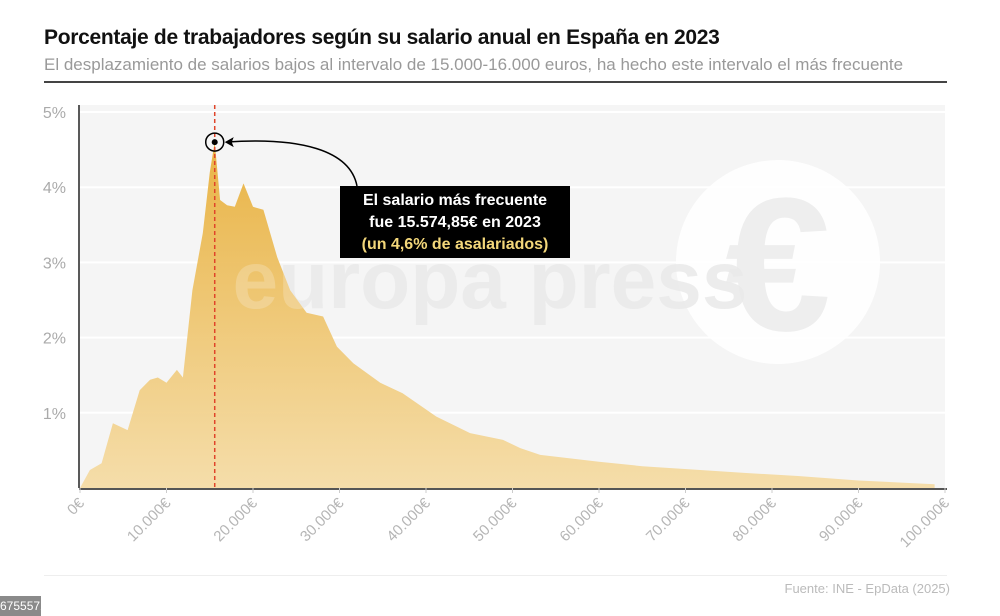  Describe the element at coordinates (581, 519) in the screenshot. I see `x-tick-label: 60.000€` at that location.